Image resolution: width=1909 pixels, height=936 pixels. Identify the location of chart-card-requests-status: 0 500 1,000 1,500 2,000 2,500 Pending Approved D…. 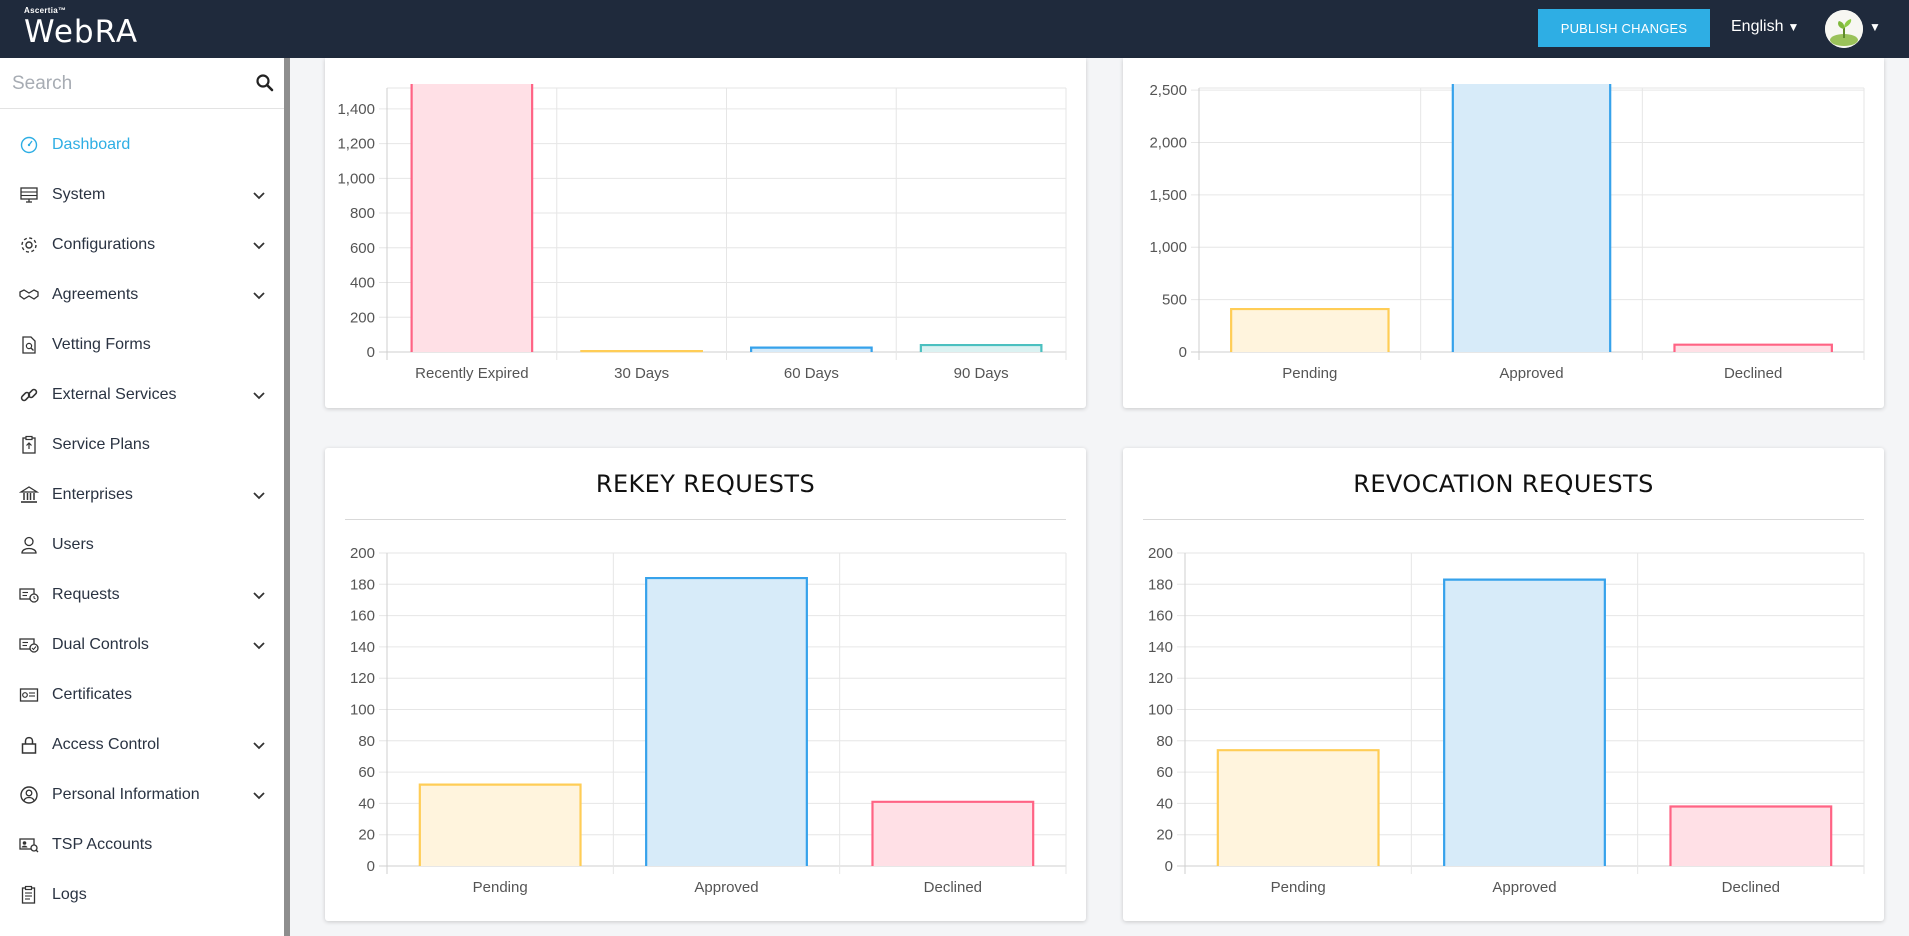
(1503, 233).